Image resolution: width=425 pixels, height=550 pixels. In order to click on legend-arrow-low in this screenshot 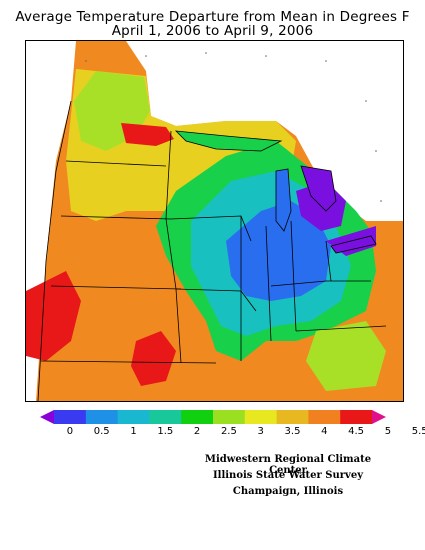, I will do `click(47, 417)`.